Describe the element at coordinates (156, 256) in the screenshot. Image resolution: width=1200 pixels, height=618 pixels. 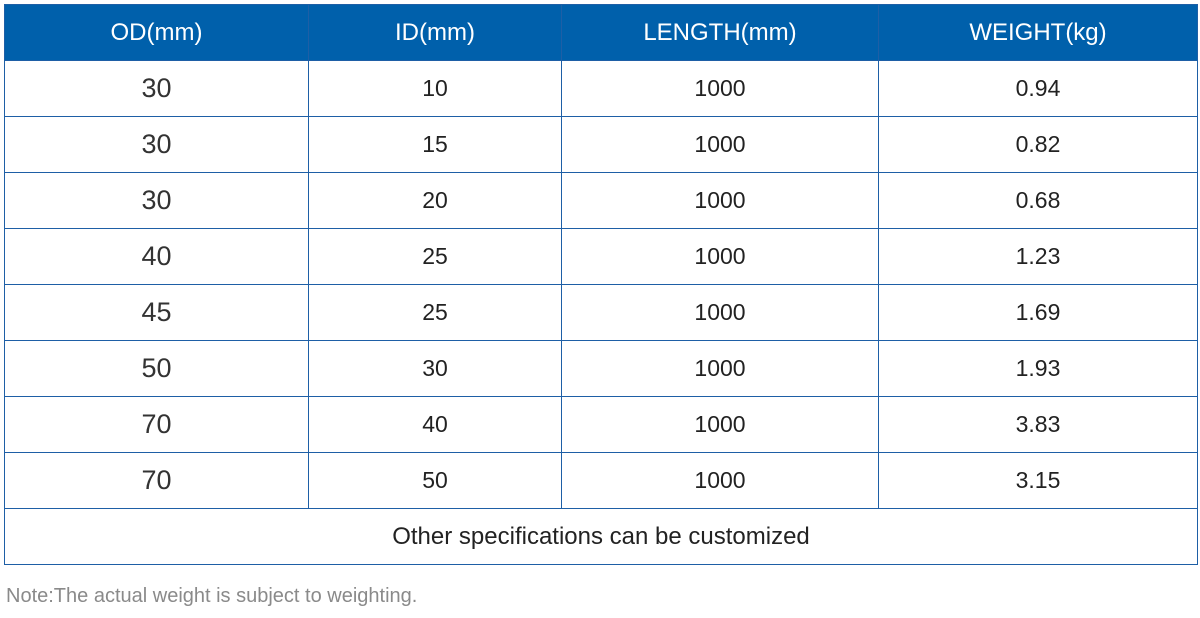
I see `cell-od: 40` at that location.